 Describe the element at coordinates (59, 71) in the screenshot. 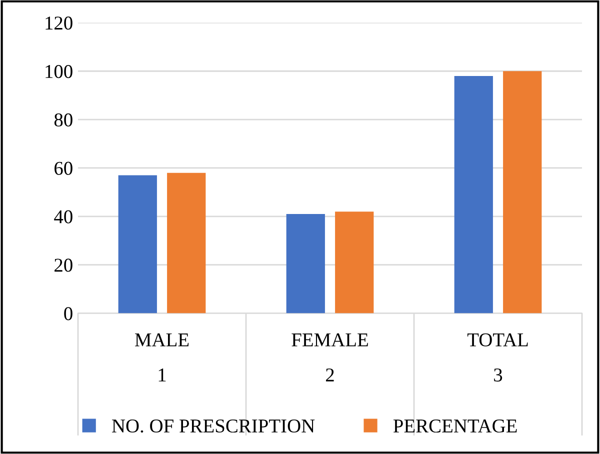

I see `y-tick-label: 100` at that location.